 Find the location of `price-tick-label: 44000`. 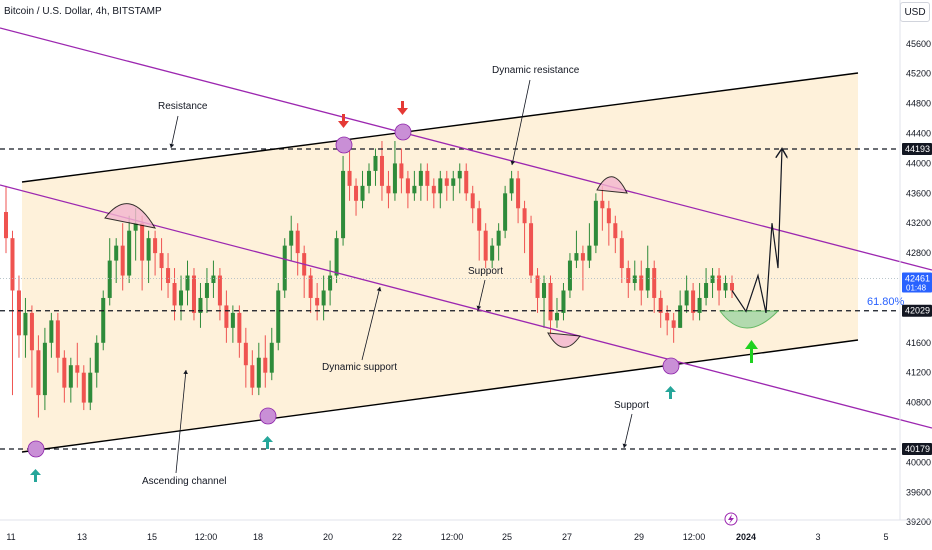

price-tick-label: 44000 is located at coordinates (918, 163).